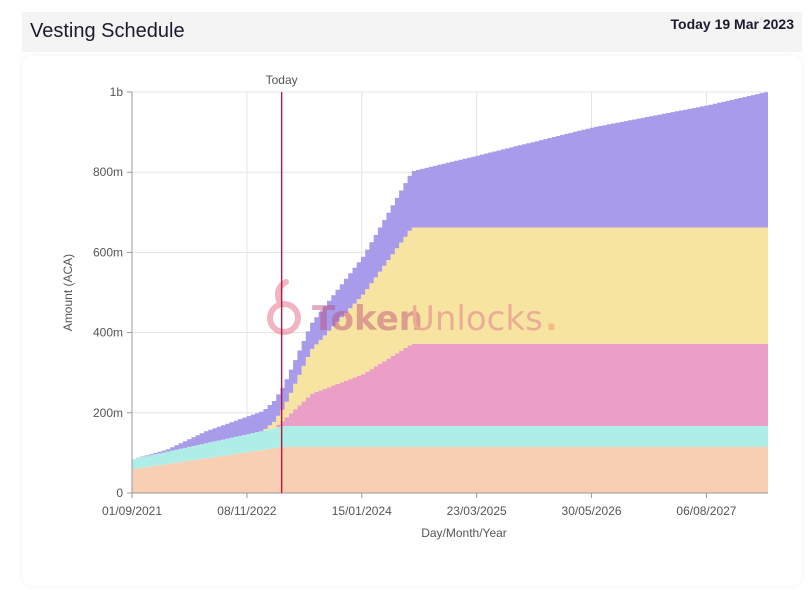 The image size is (808, 590). I want to click on y-tick-label: 600m, so click(108, 252).